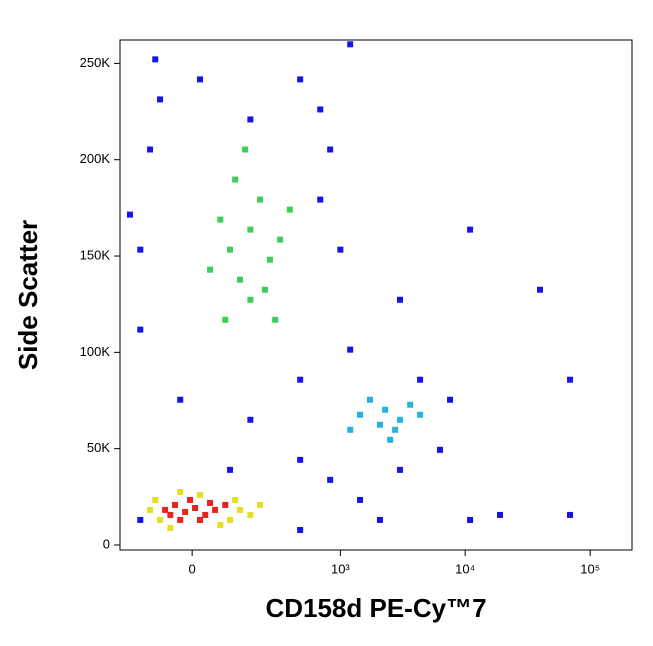 The width and height of the screenshot is (653, 646). What do you see at coordinates (375, 608) in the screenshot?
I see `x-axis-title: CD158d PE-Cy™7` at bounding box center [375, 608].